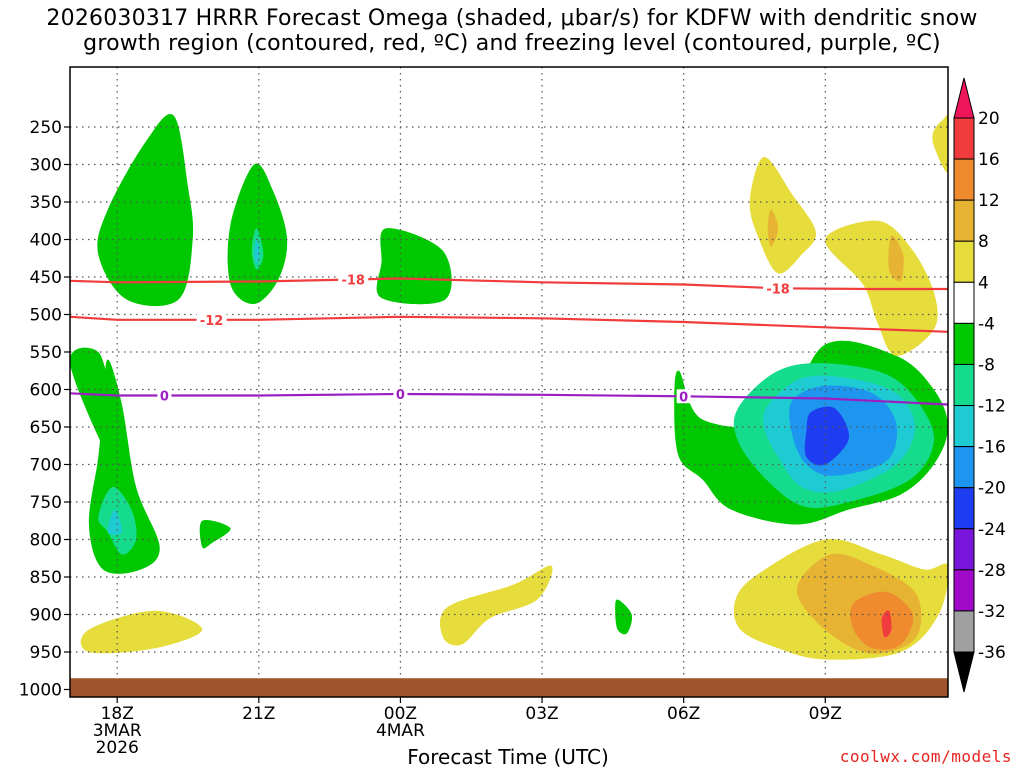 This screenshot has height=769, width=1024. What do you see at coordinates (40, 691) in the screenshot?
I see `y-tick-label-1000: 1000` at bounding box center [40, 691].